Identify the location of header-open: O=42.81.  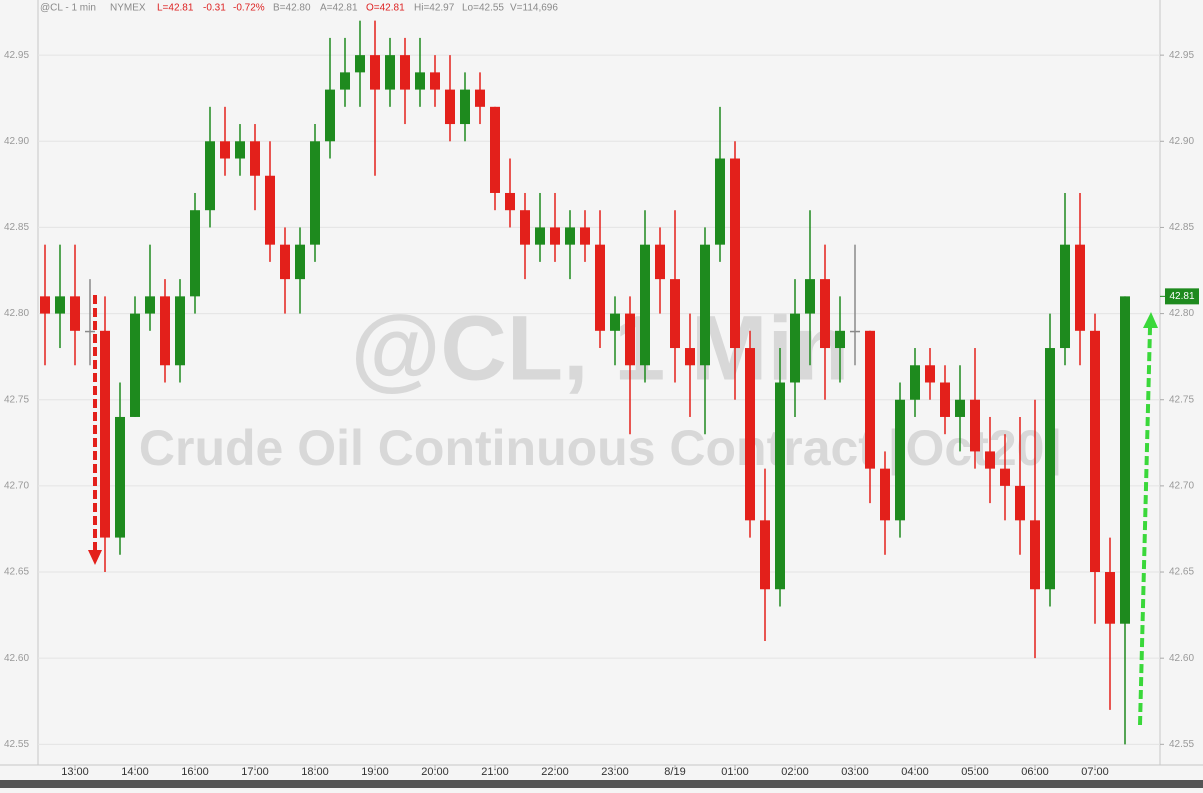
(385, 8).